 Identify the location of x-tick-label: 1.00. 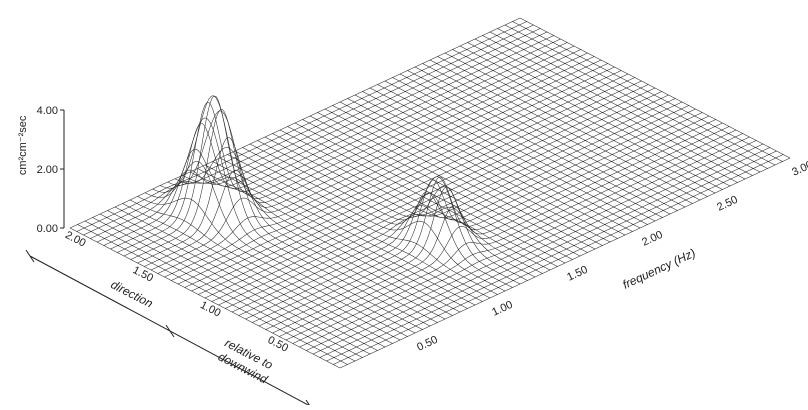
(502, 309).